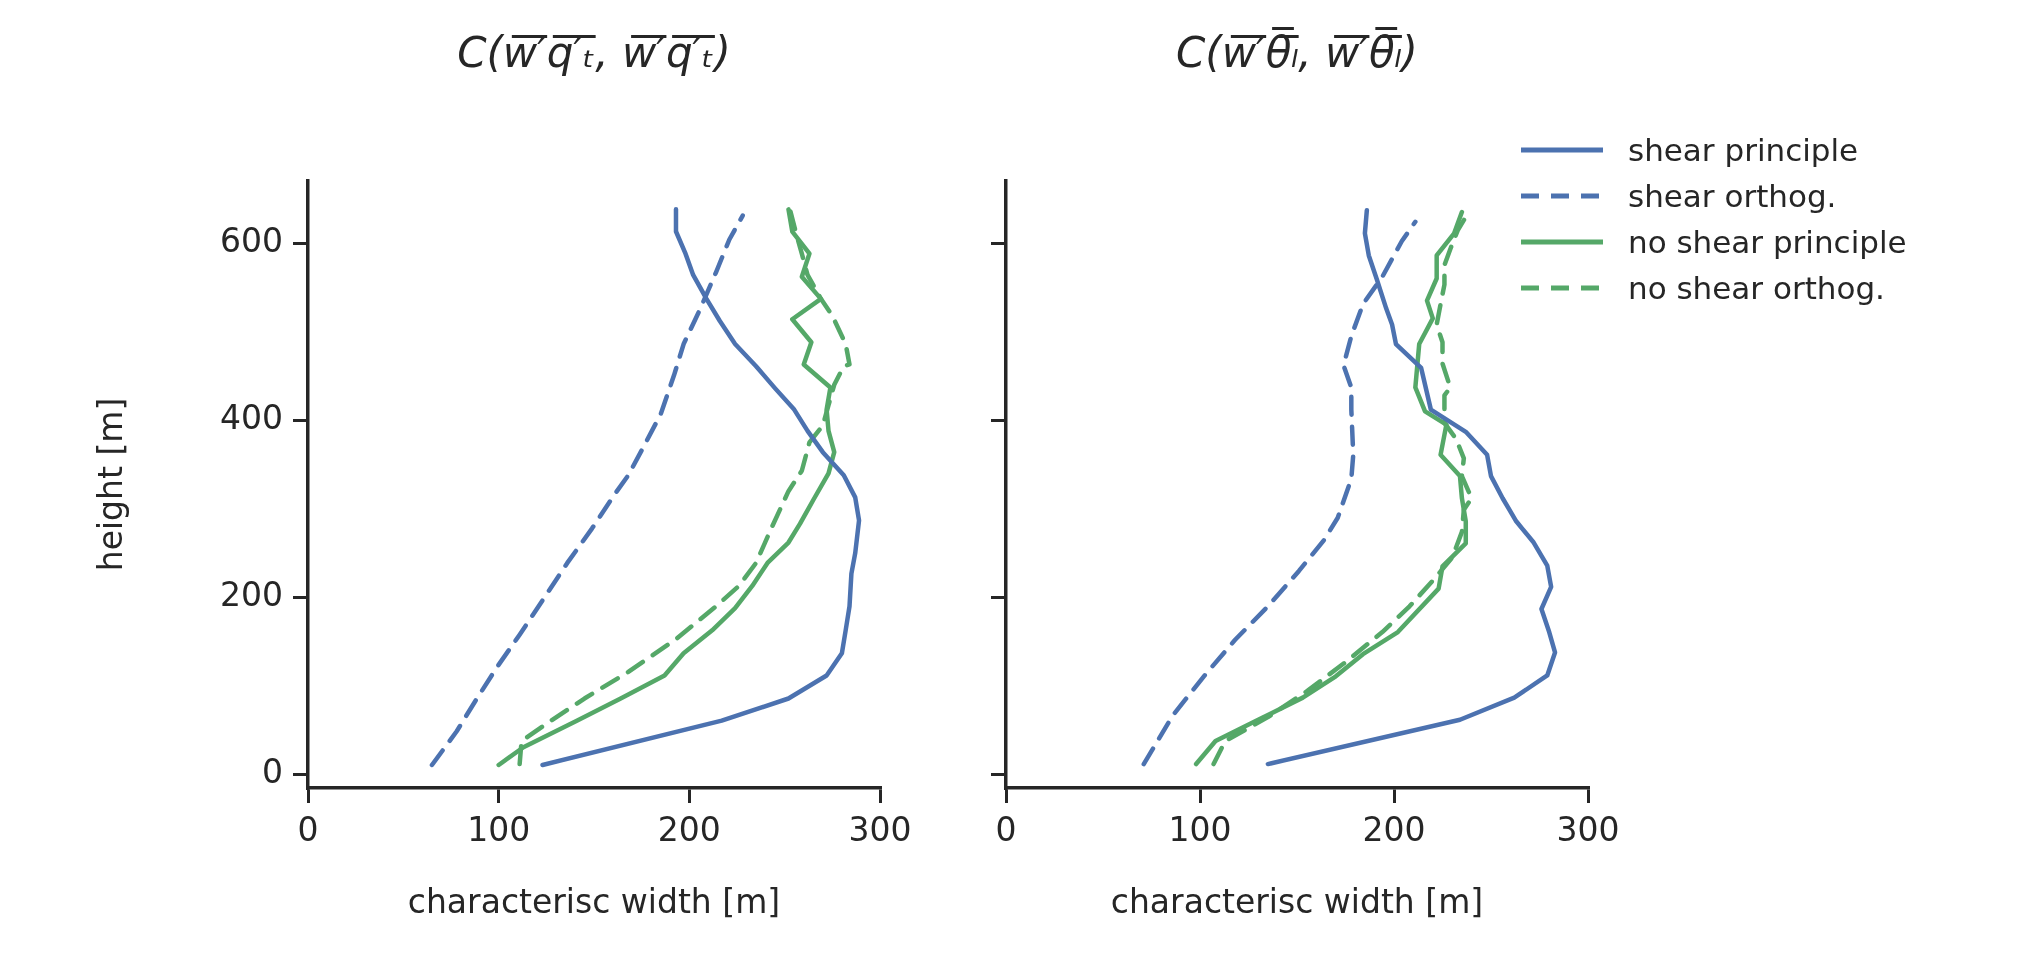  Describe the element at coordinates (1756, 288) in the screenshot. I see `legend-label: no shear orthog.` at that location.